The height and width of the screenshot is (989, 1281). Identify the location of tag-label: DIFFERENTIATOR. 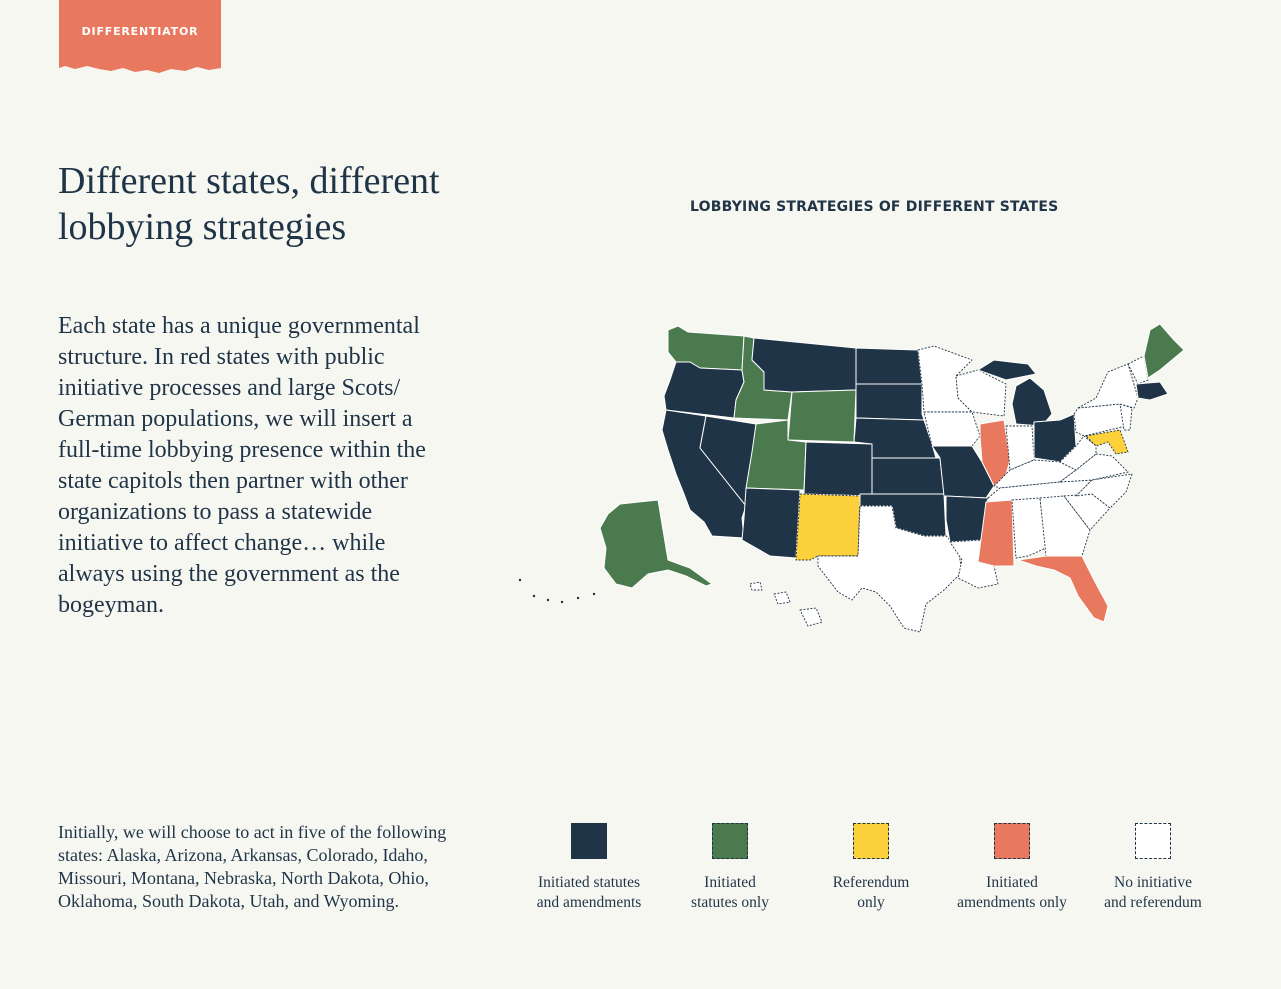
(140, 31).